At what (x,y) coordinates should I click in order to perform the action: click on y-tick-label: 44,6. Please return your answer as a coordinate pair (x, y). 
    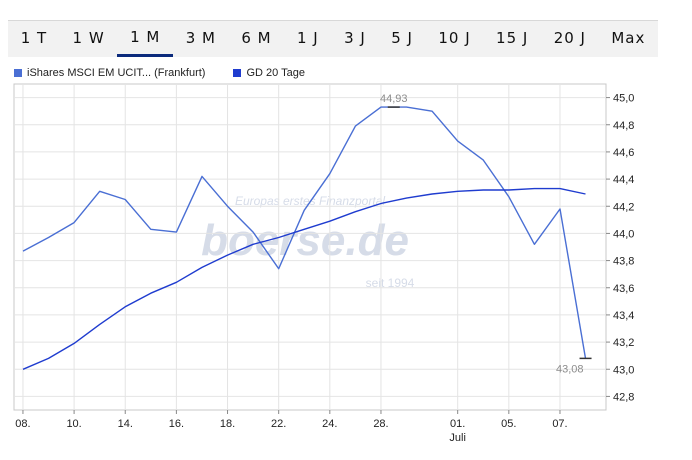
    Looking at the image, I should click on (623, 153).